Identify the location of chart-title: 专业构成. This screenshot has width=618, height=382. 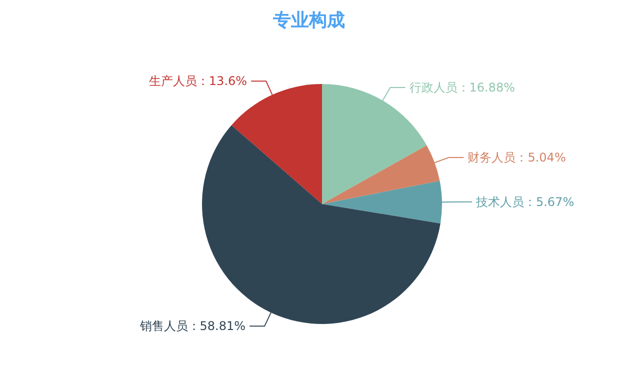
(309, 20).